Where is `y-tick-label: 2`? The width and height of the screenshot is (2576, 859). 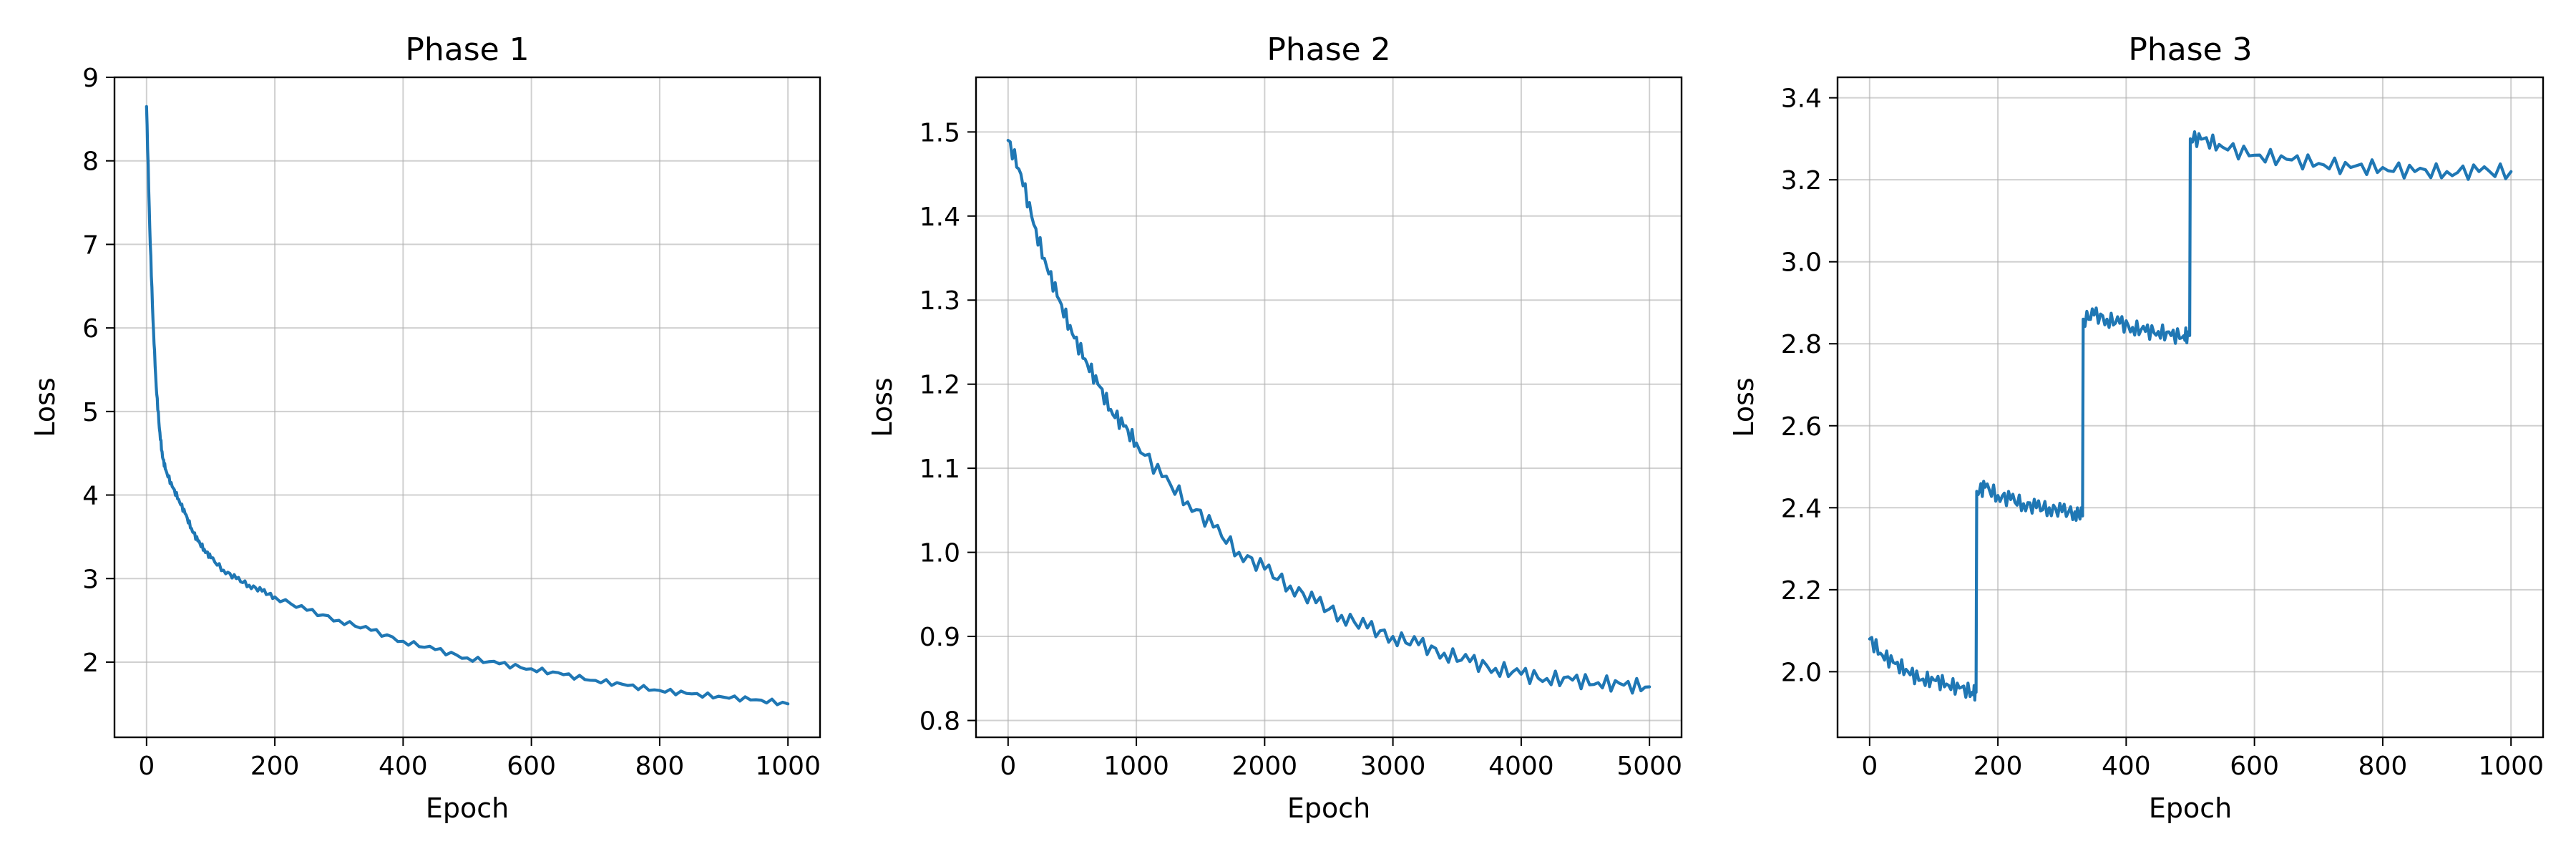 y-tick-label: 2 is located at coordinates (90, 663).